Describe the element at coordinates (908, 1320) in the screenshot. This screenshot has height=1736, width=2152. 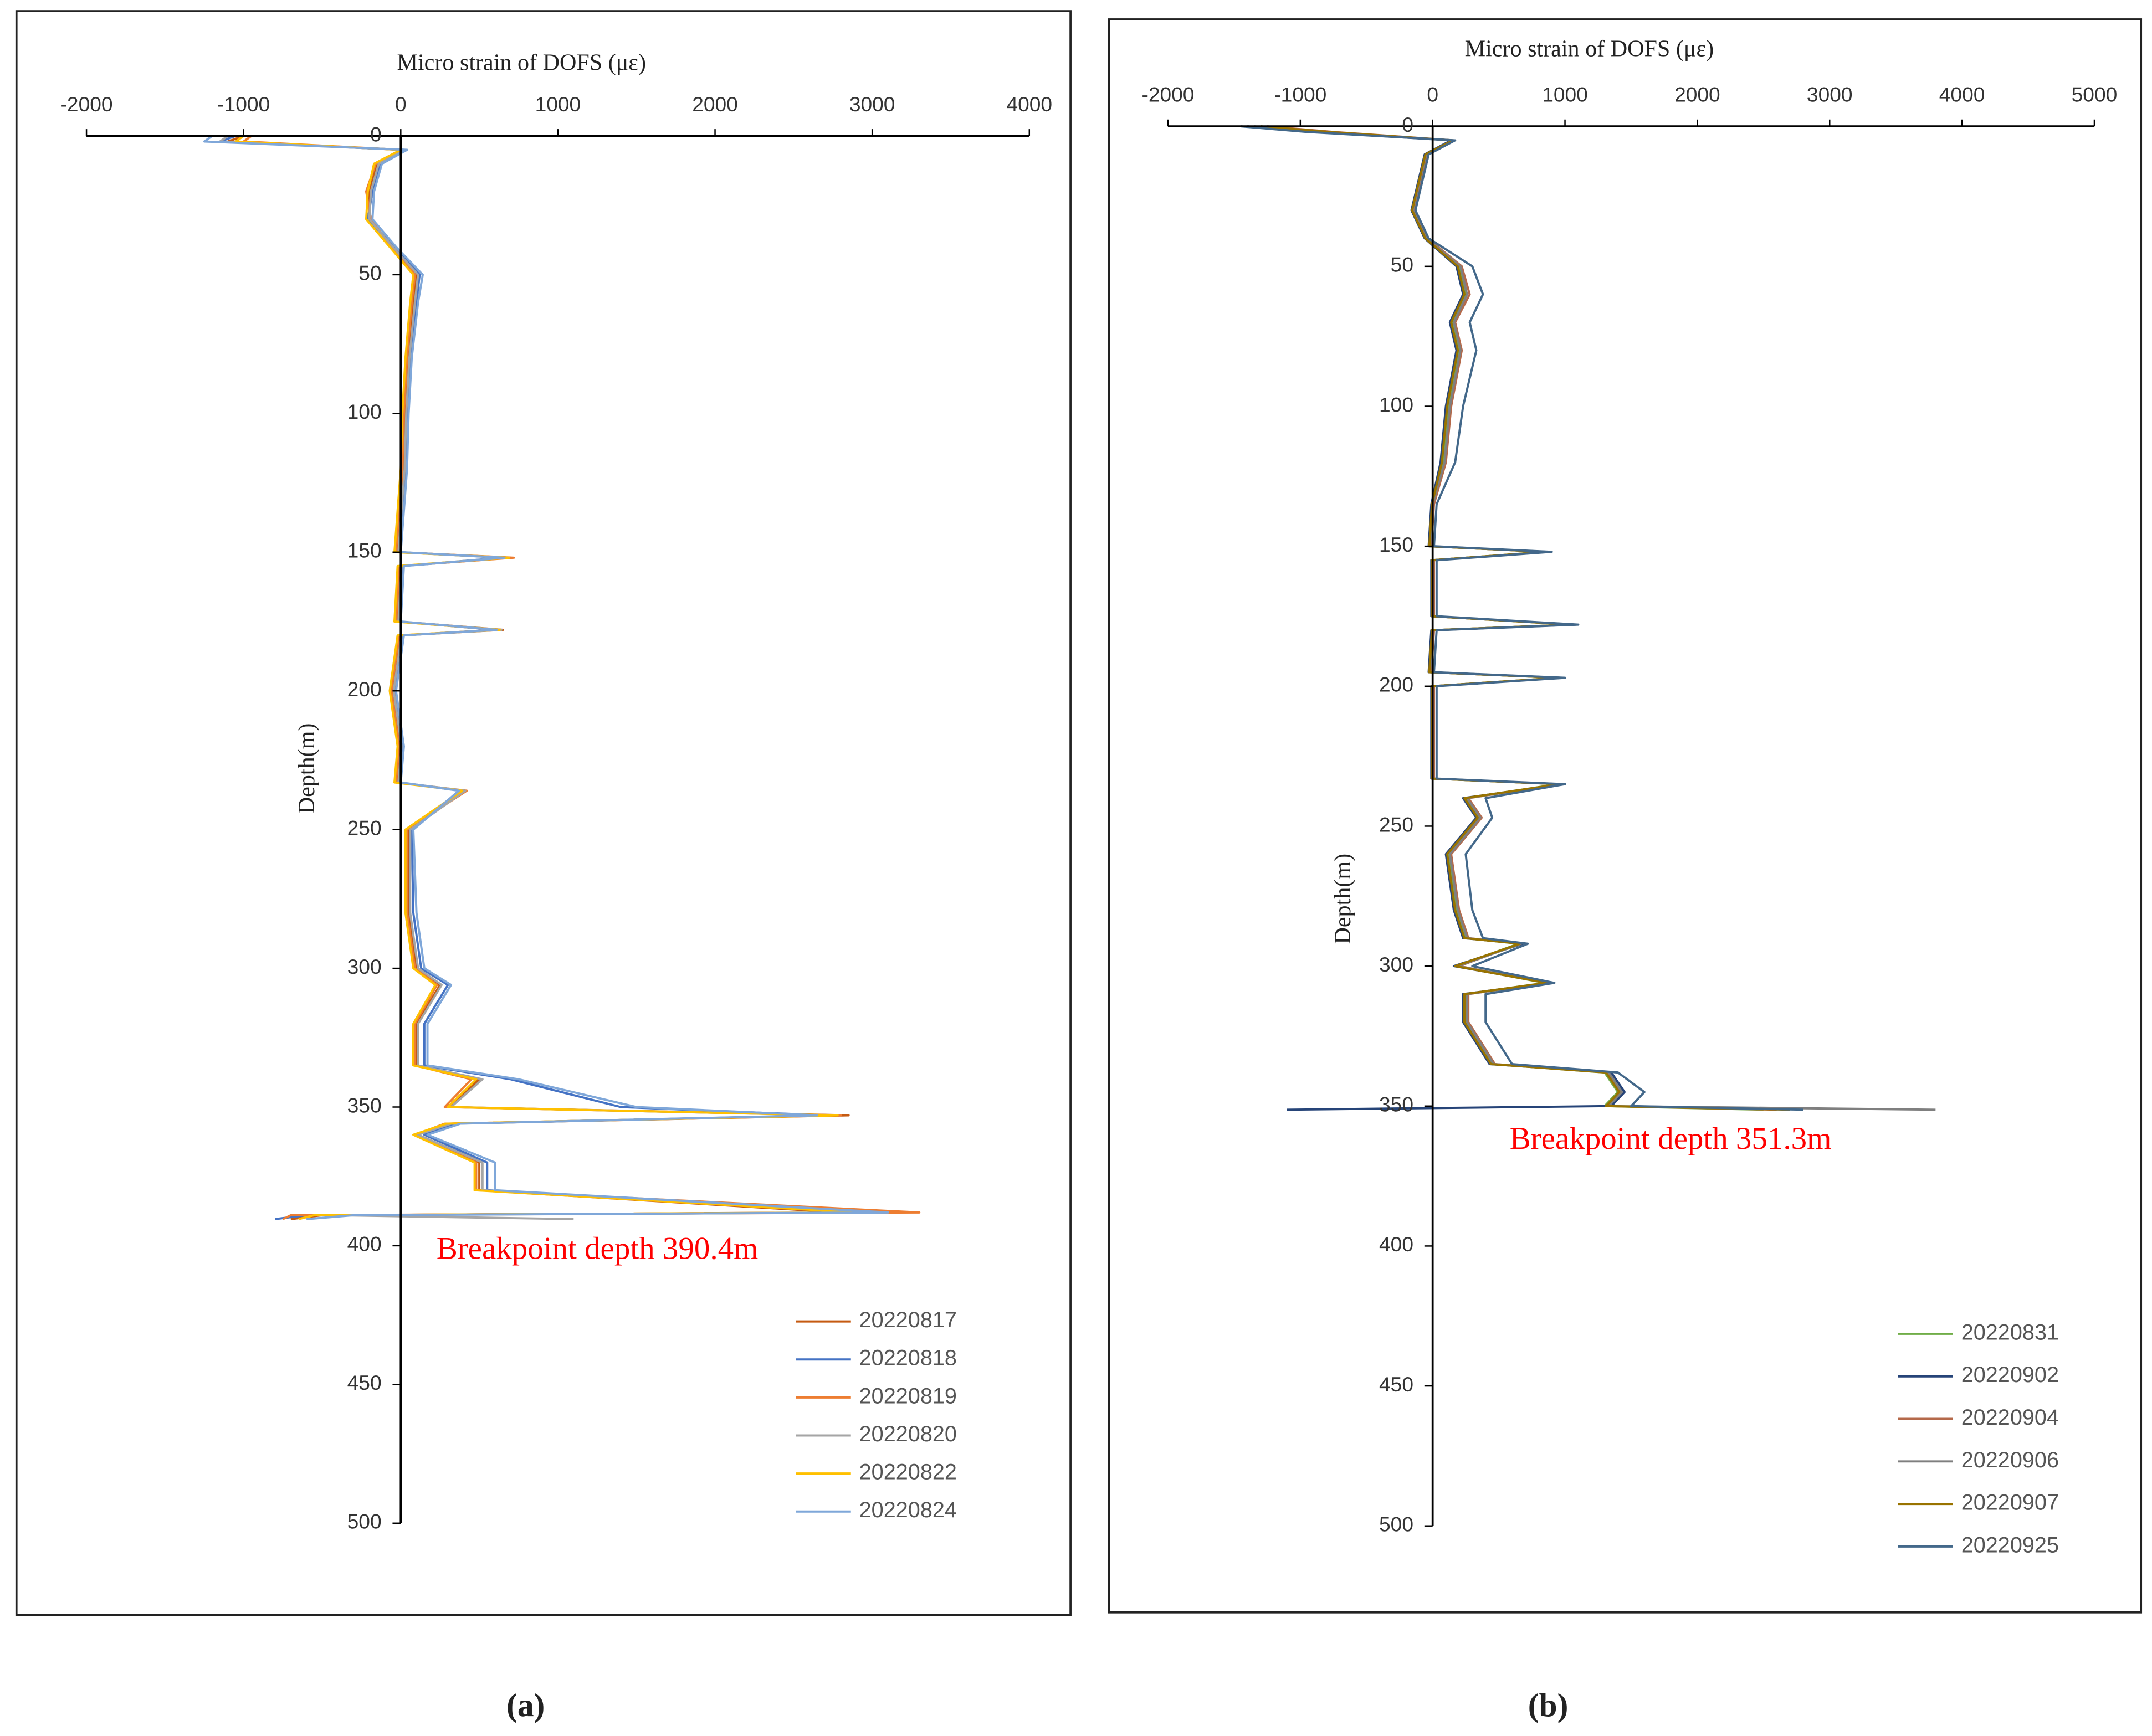
I see `legend-label: 20220817` at that location.